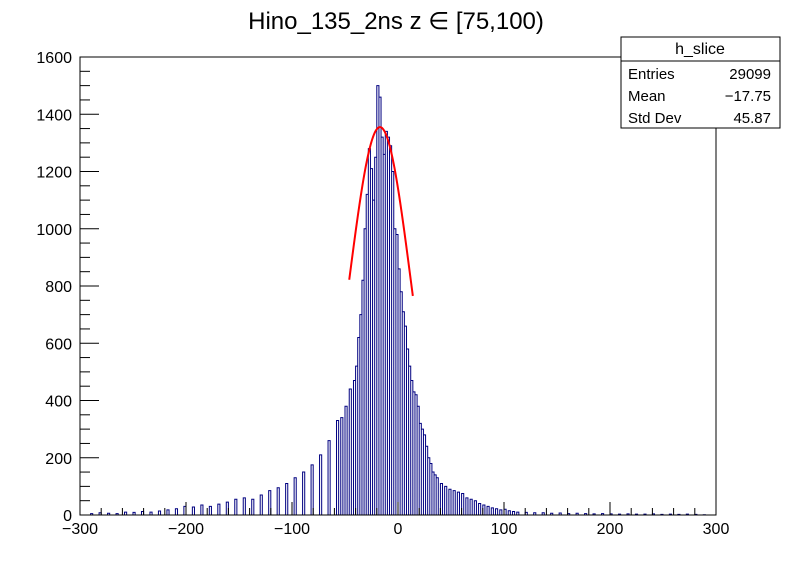  I want to click on x-tick-label: 0, so click(398, 529).